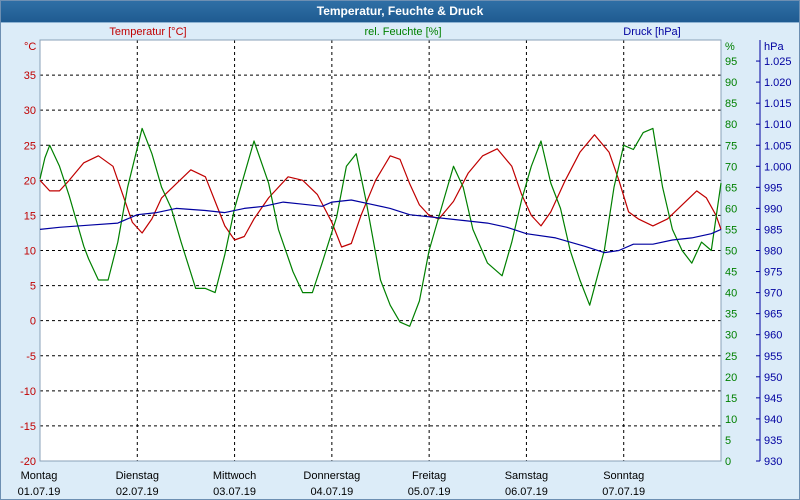 The width and height of the screenshot is (800, 500). I want to click on pressure-series-line, so click(380, 226).